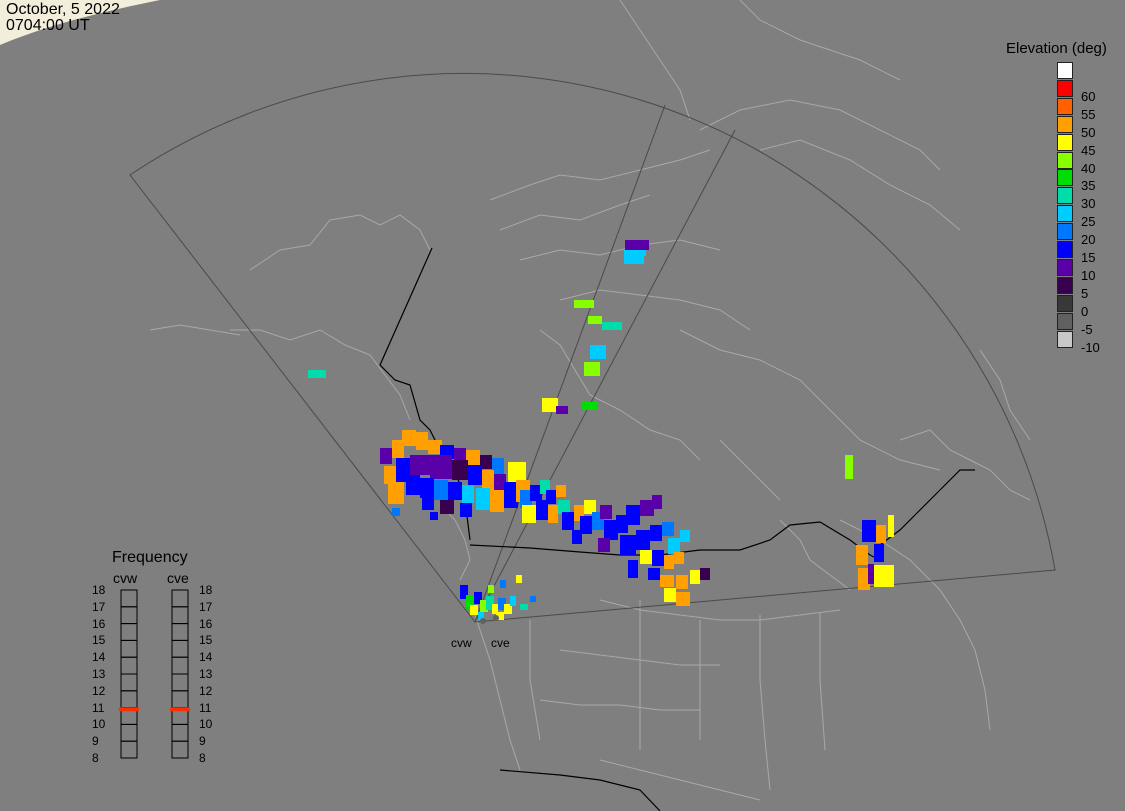  Describe the element at coordinates (1088, 204) in the screenshot. I see `elevation-label: 30` at that location.